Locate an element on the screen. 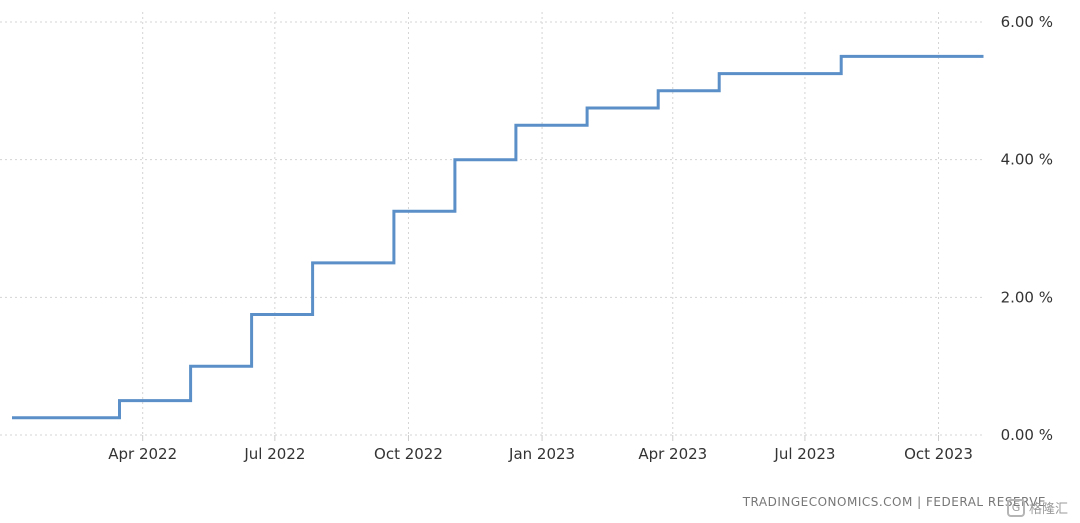 This screenshot has width=1080, height=523. y-axis: 0.00 % 2.00 % 4.00 % 6.00 % is located at coordinates (1027, 228).